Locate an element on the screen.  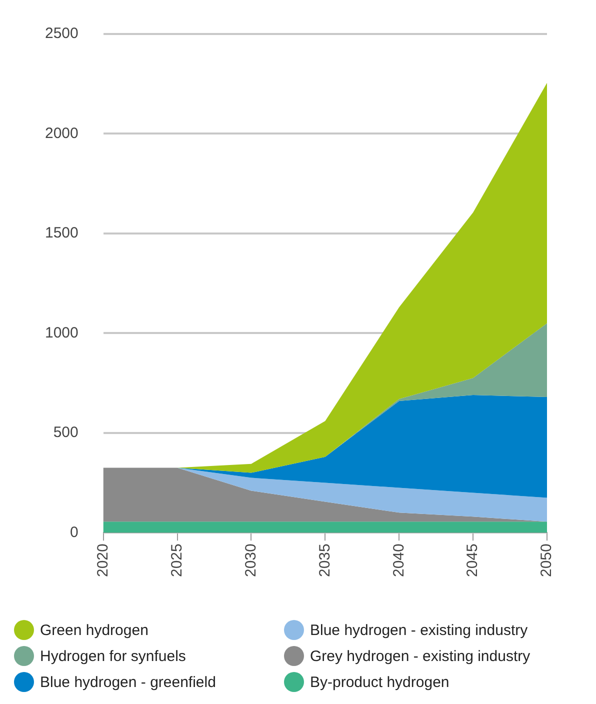
x-tick-label: 2020 is located at coordinates (103, 561).